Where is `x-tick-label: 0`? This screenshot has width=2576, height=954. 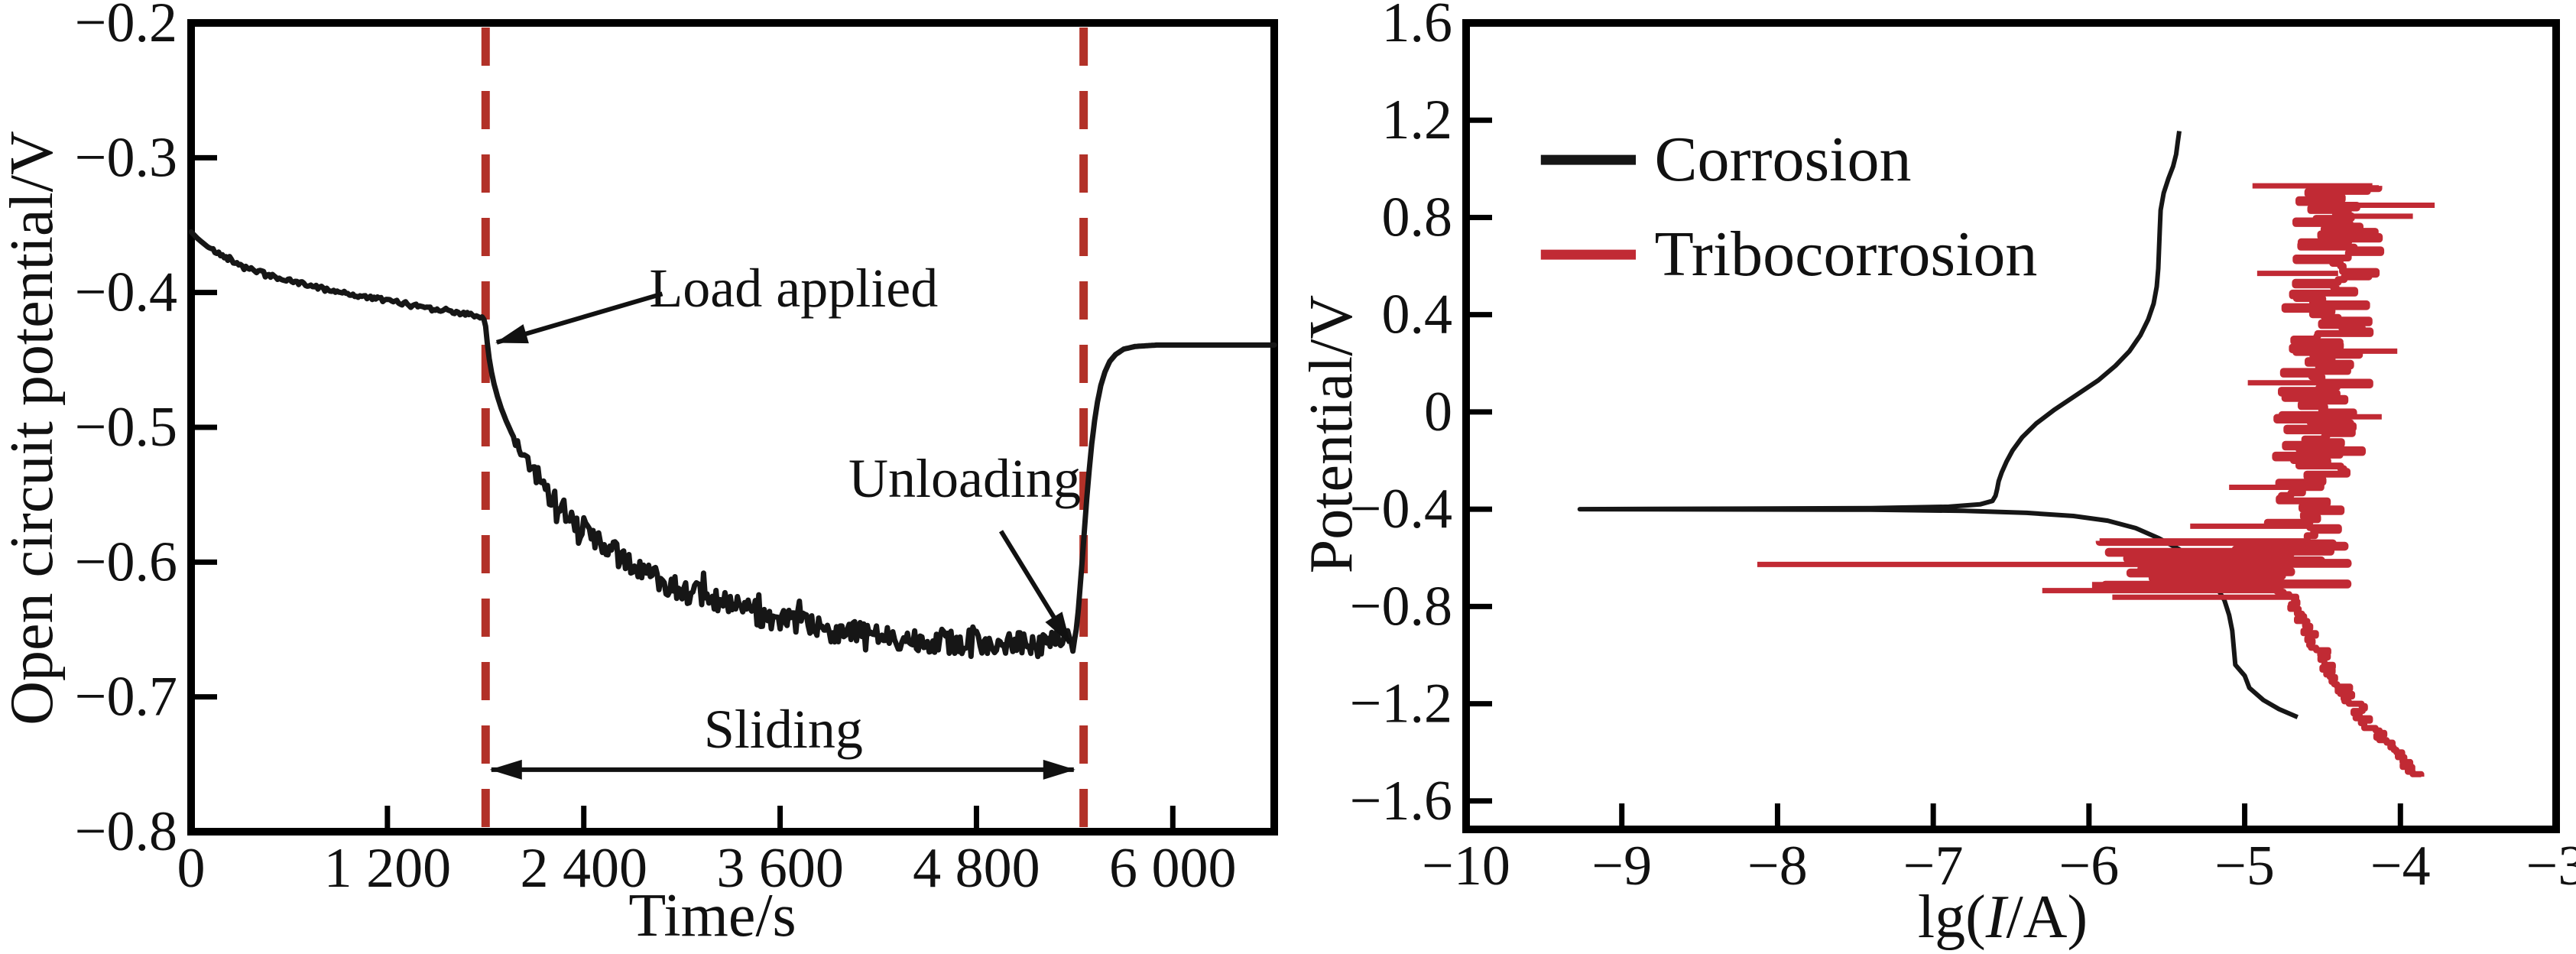 x-tick-label: 0 is located at coordinates (191, 868).